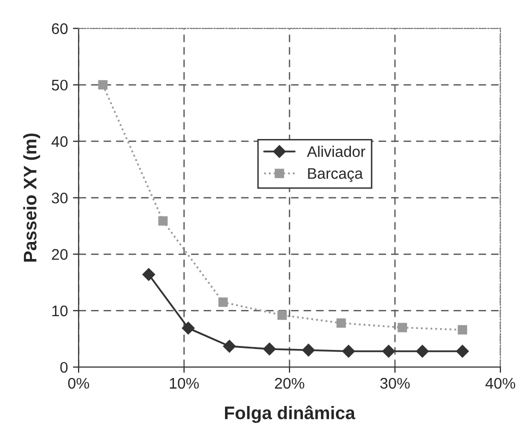 Image resolution: width=524 pixels, height=437 pixels. I want to click on y-tick-label: 30, so click(60, 198).